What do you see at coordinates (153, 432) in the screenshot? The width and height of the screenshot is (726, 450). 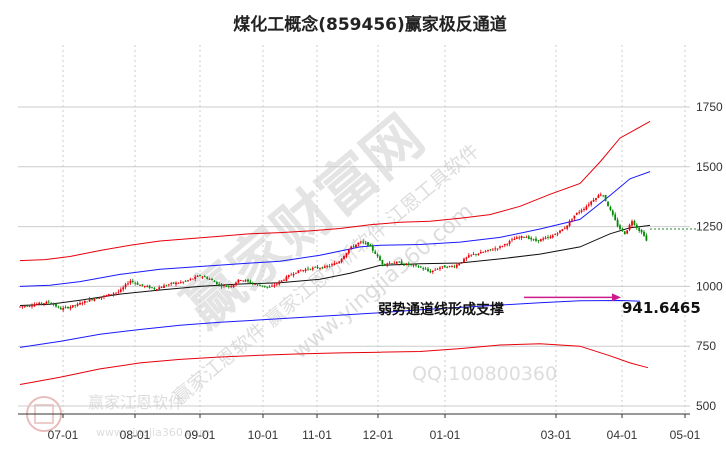 I see `watermark-logo-url: www.yingjia360.com` at bounding box center [153, 432].